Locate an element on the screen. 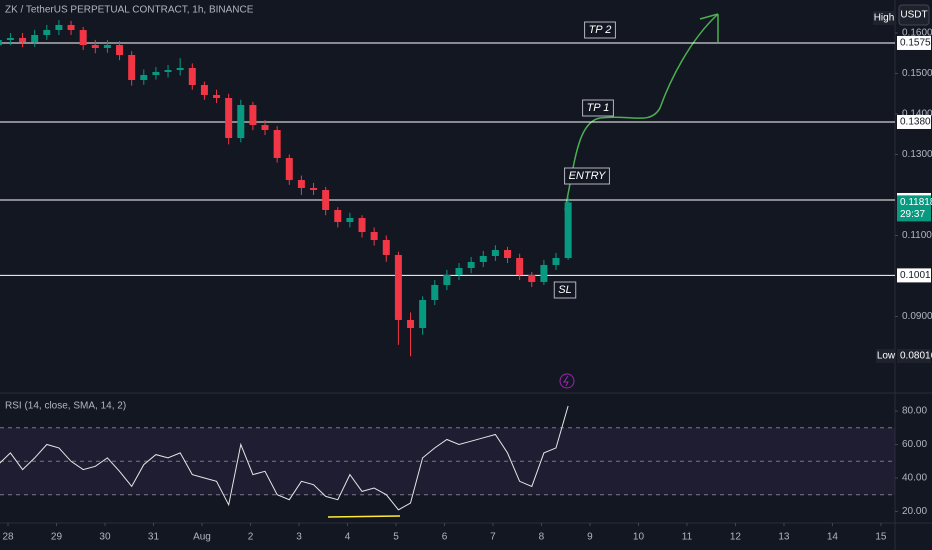 Image resolution: width=932 pixels, height=550 pixels. drawn-projection is located at coordinates (641, 112).